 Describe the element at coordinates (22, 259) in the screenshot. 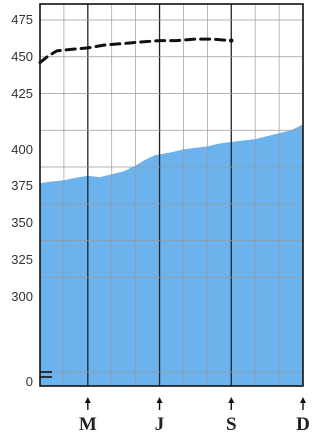

I see `y-tick-label: 325` at that location.